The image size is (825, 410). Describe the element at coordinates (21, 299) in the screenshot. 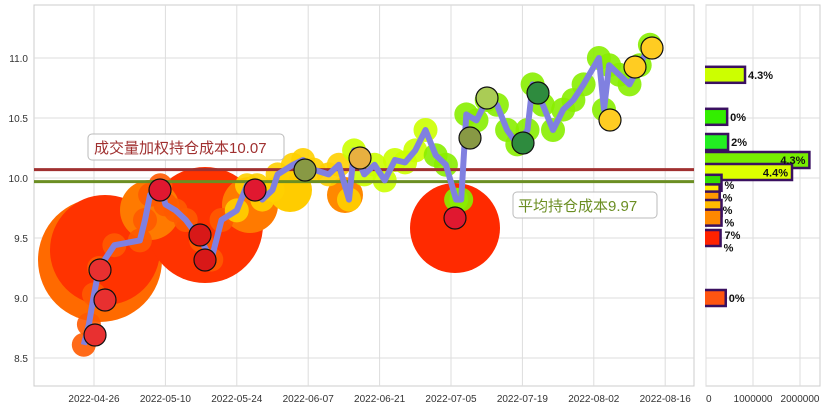

I see `y-tick-label: 9.0` at that location.